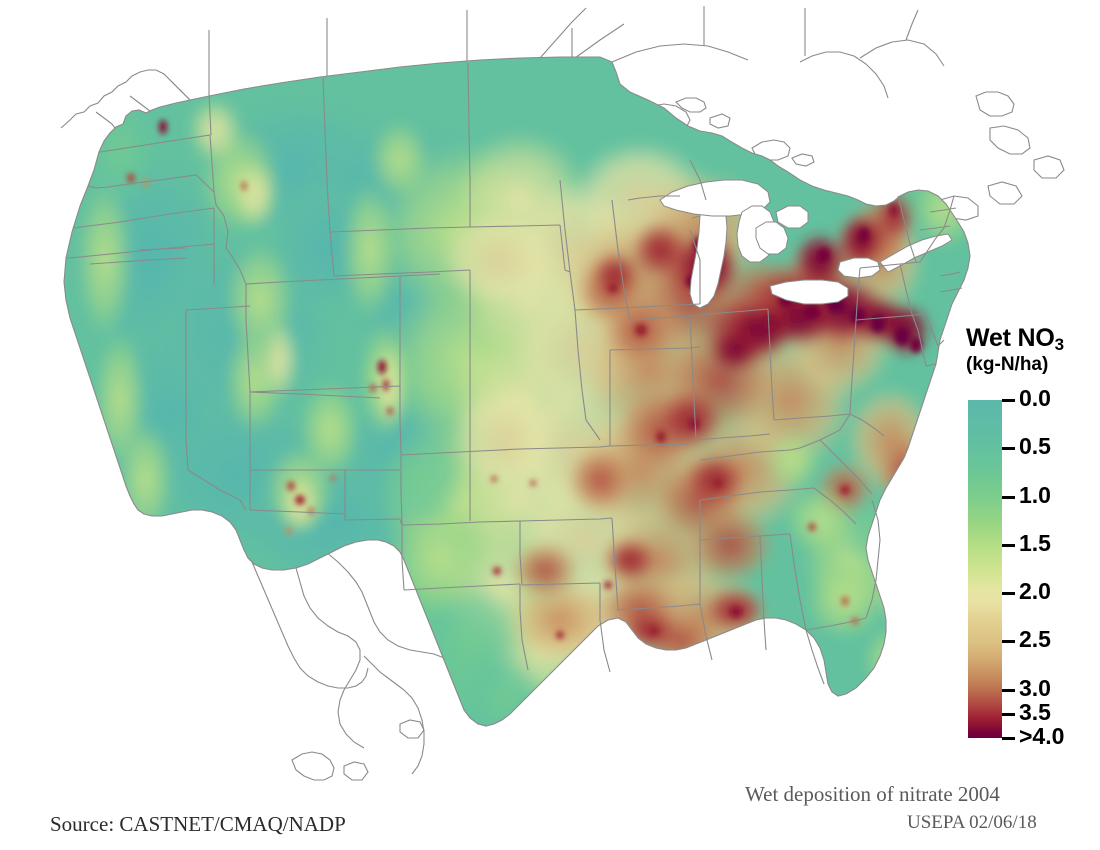 Image resolution: width=1100 pixels, height=850 pixels. What do you see at coordinates (1035, 542) in the screenshot?
I see `tick-label: 1.5` at bounding box center [1035, 542].